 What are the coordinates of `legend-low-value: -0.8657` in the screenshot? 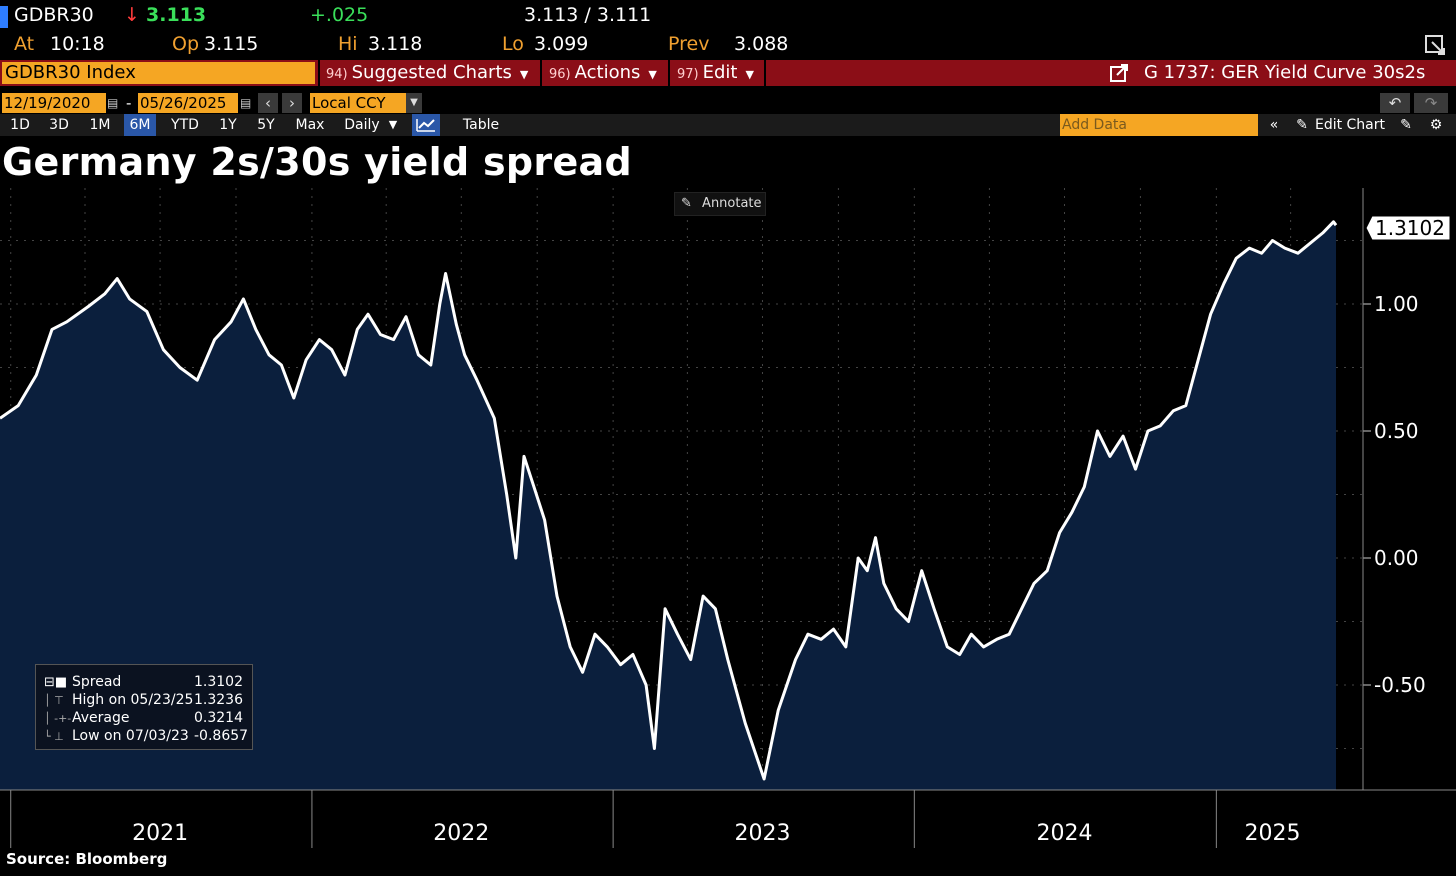 It's located at (221, 736).